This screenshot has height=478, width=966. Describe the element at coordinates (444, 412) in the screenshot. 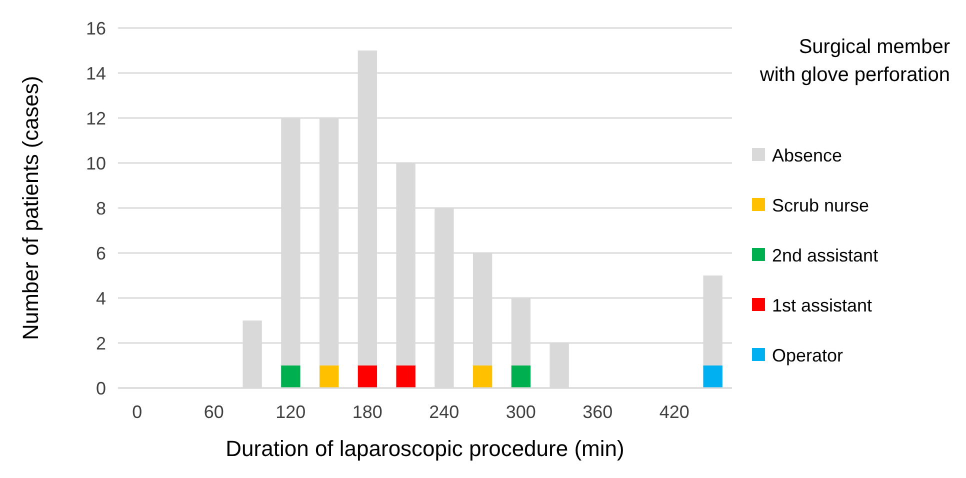

I see `x-tick-label: 240` at that location.